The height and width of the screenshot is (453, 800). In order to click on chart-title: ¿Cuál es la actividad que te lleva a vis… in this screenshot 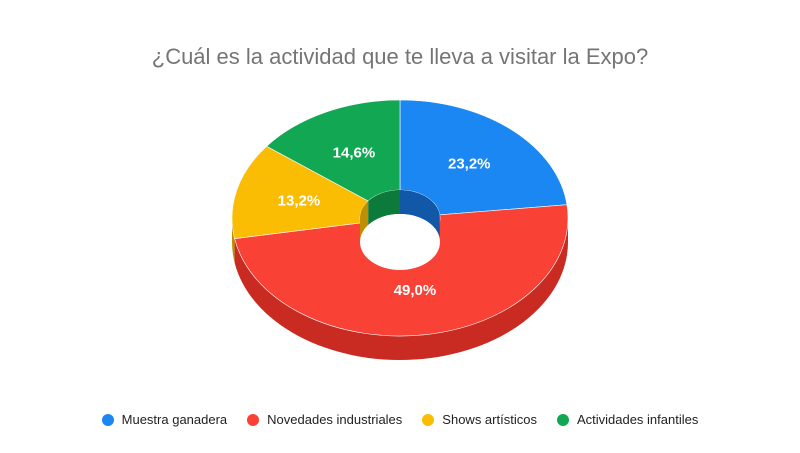, I will do `click(400, 56)`.